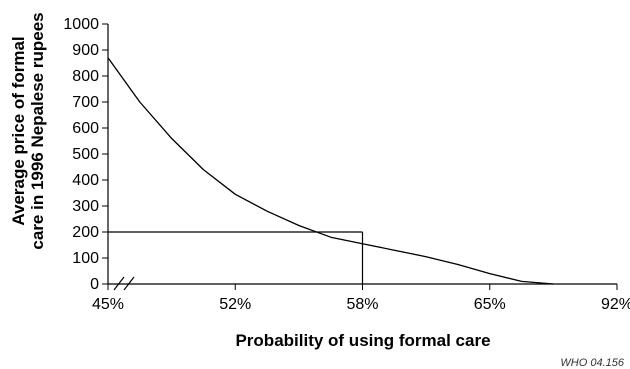  I want to click on y-axis-title-line-2: care in 1996 Nepalese rupees, so click(37, 130).